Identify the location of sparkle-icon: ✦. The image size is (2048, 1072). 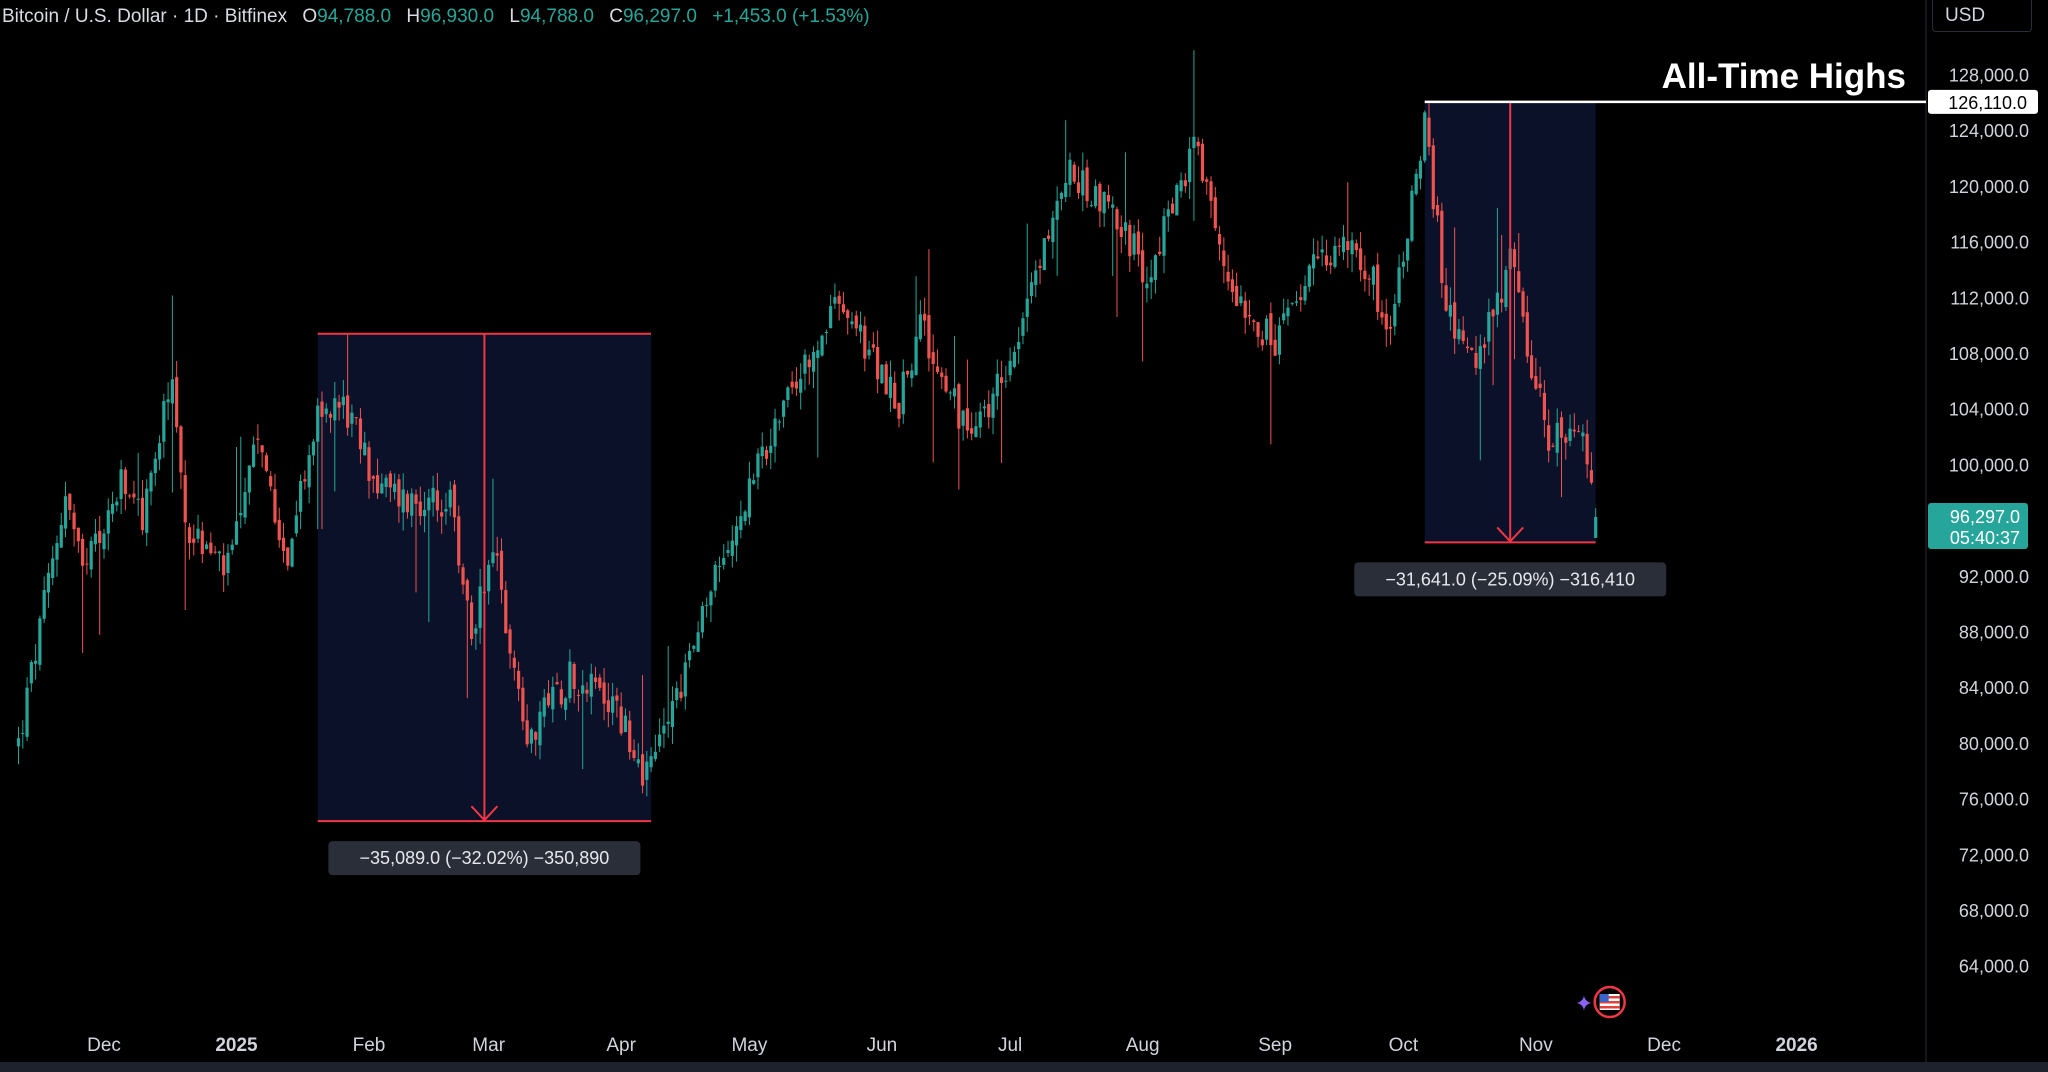
(1584, 1003).